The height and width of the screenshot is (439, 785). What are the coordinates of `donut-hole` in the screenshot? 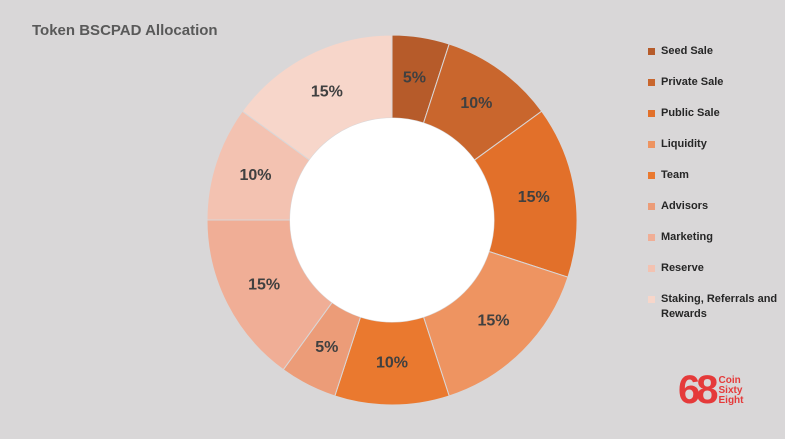 It's located at (392, 220).